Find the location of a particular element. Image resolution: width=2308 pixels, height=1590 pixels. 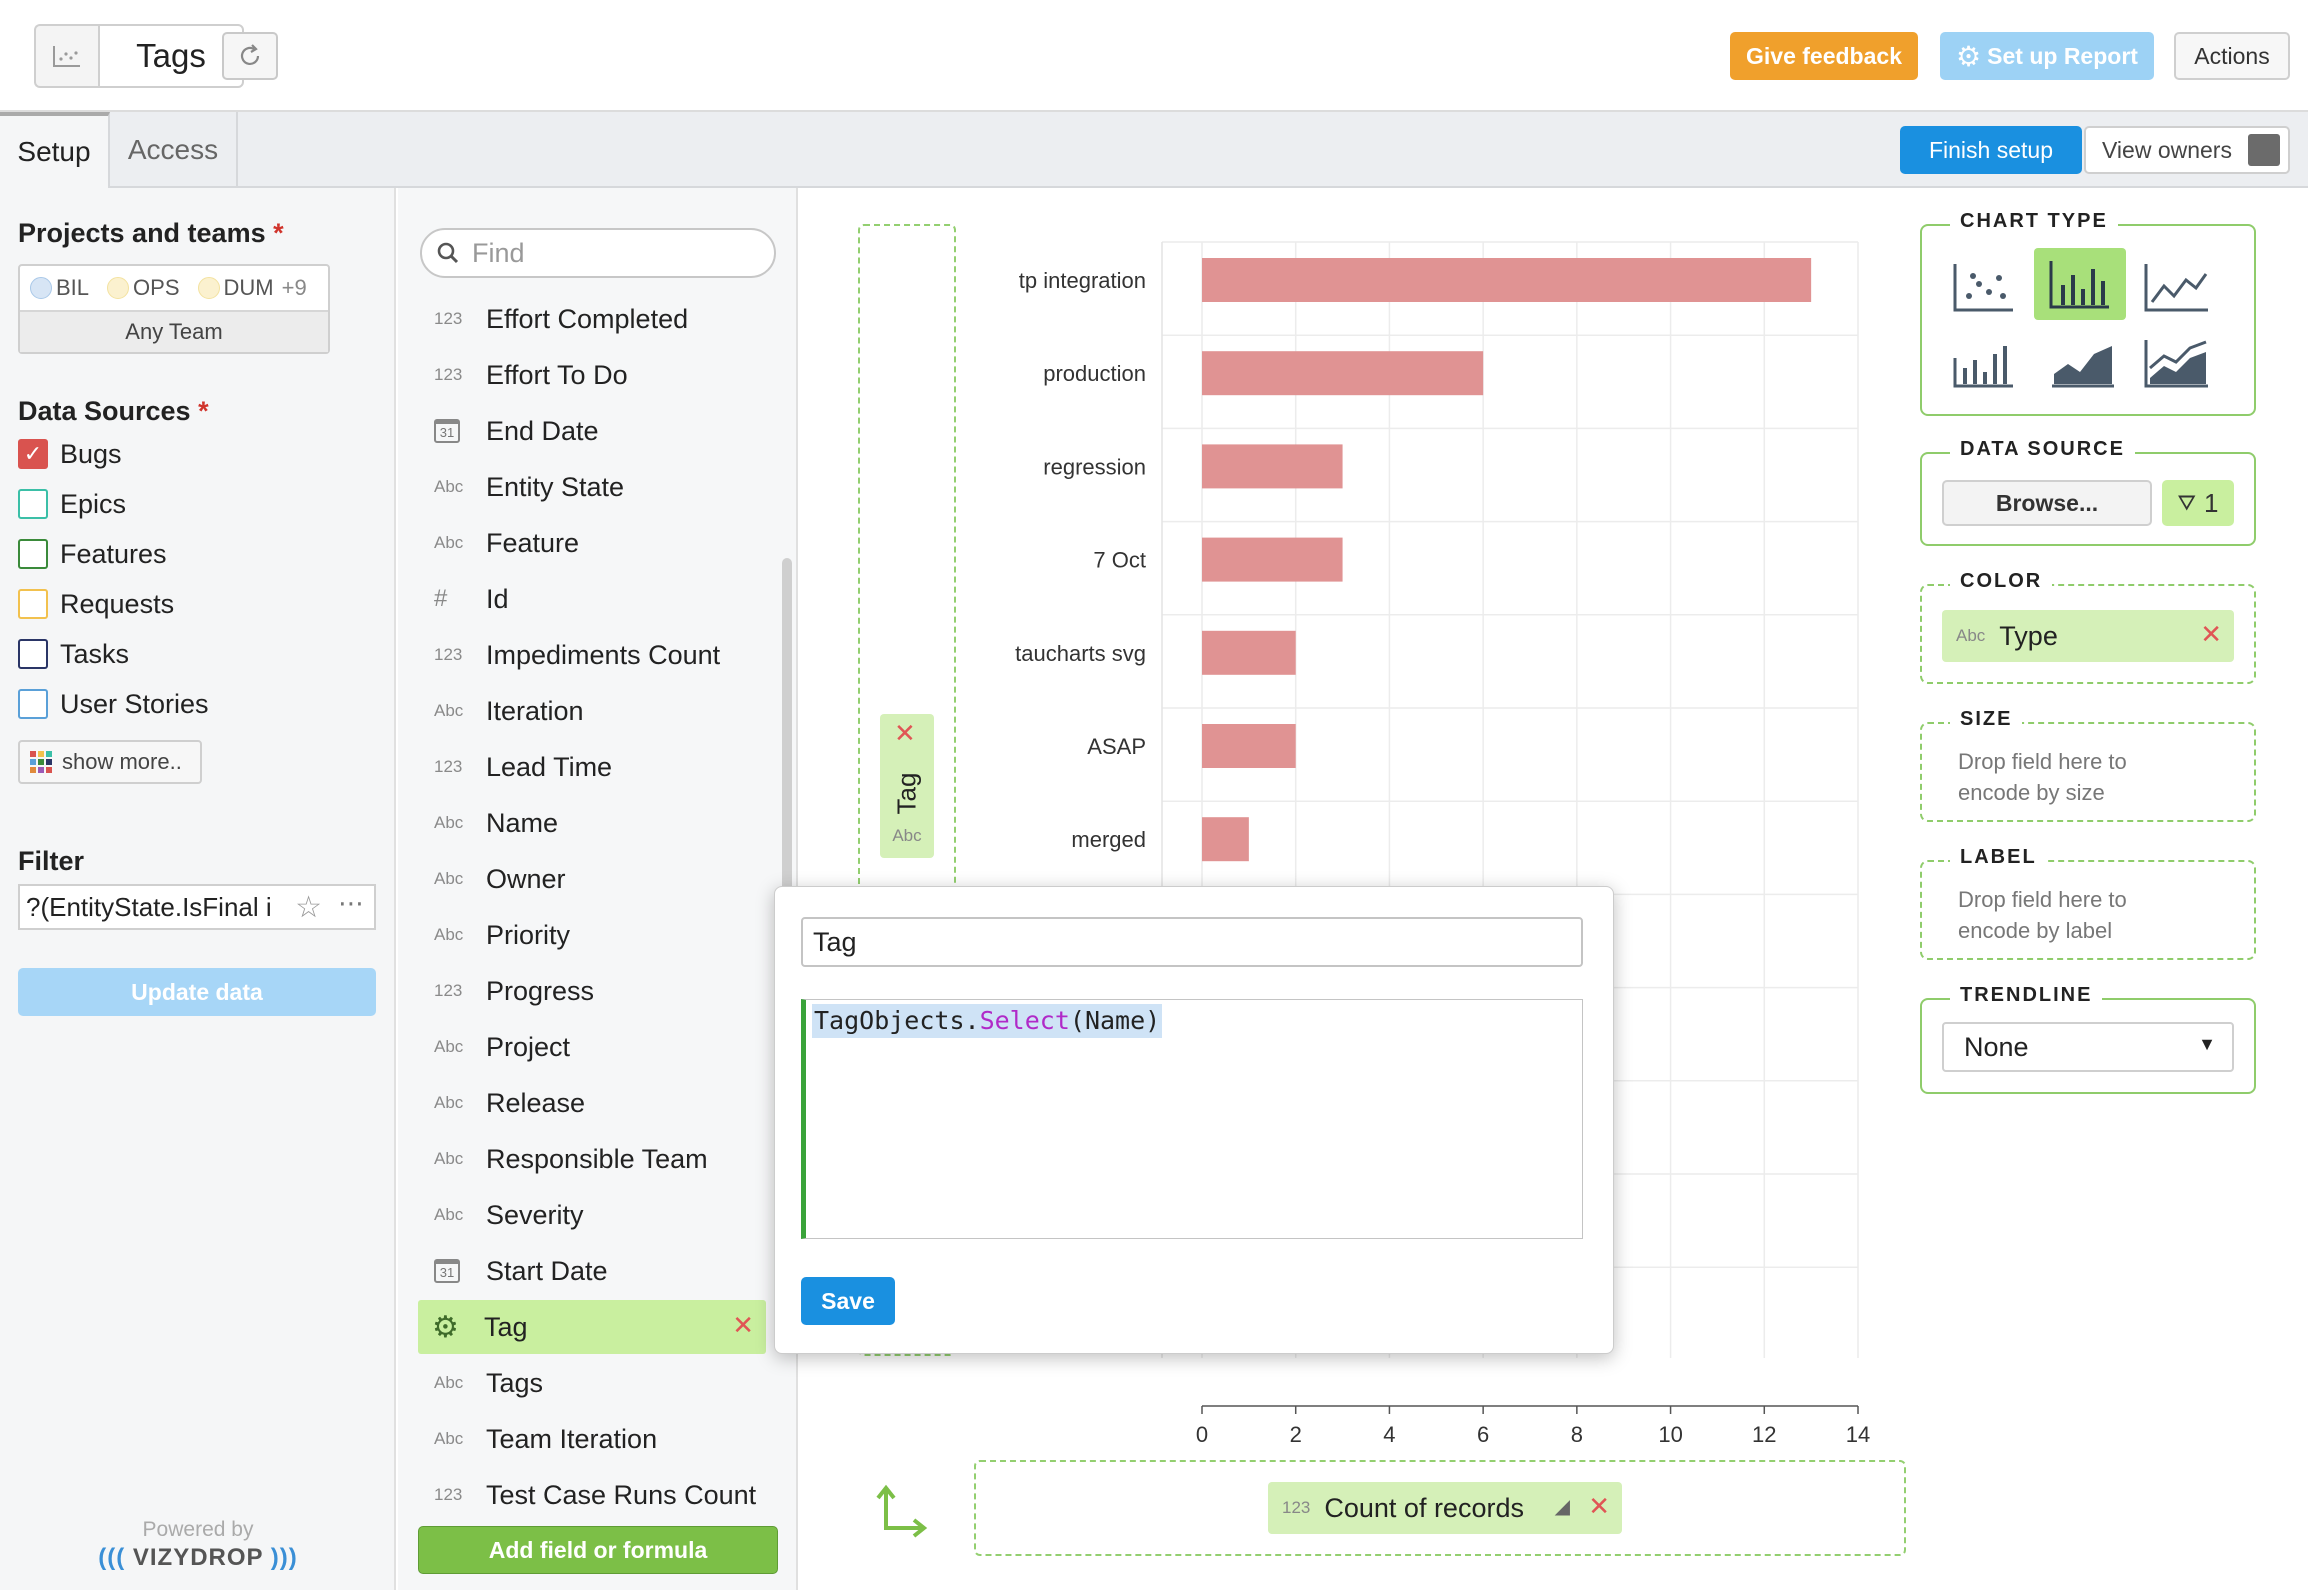

data-source-bugs: ✓ Bugs is located at coordinates (70, 454).